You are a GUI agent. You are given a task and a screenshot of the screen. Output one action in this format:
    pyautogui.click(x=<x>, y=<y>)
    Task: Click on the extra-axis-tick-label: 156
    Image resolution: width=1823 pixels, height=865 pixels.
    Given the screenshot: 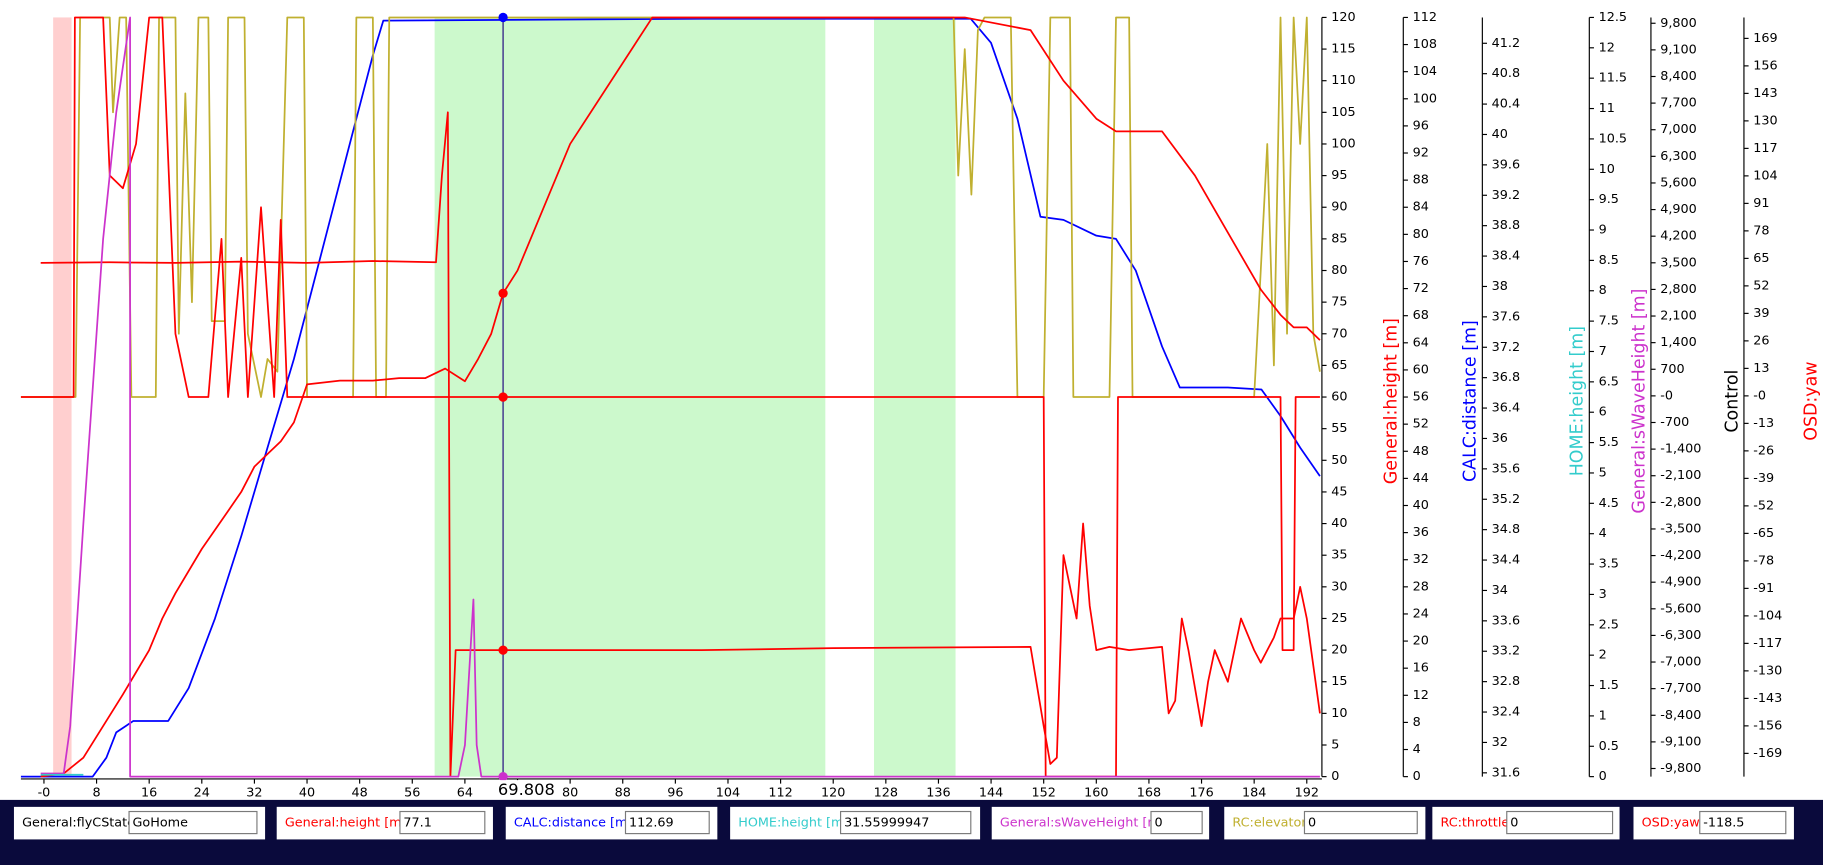 What is the action you would take?
    pyautogui.click(x=1765, y=65)
    